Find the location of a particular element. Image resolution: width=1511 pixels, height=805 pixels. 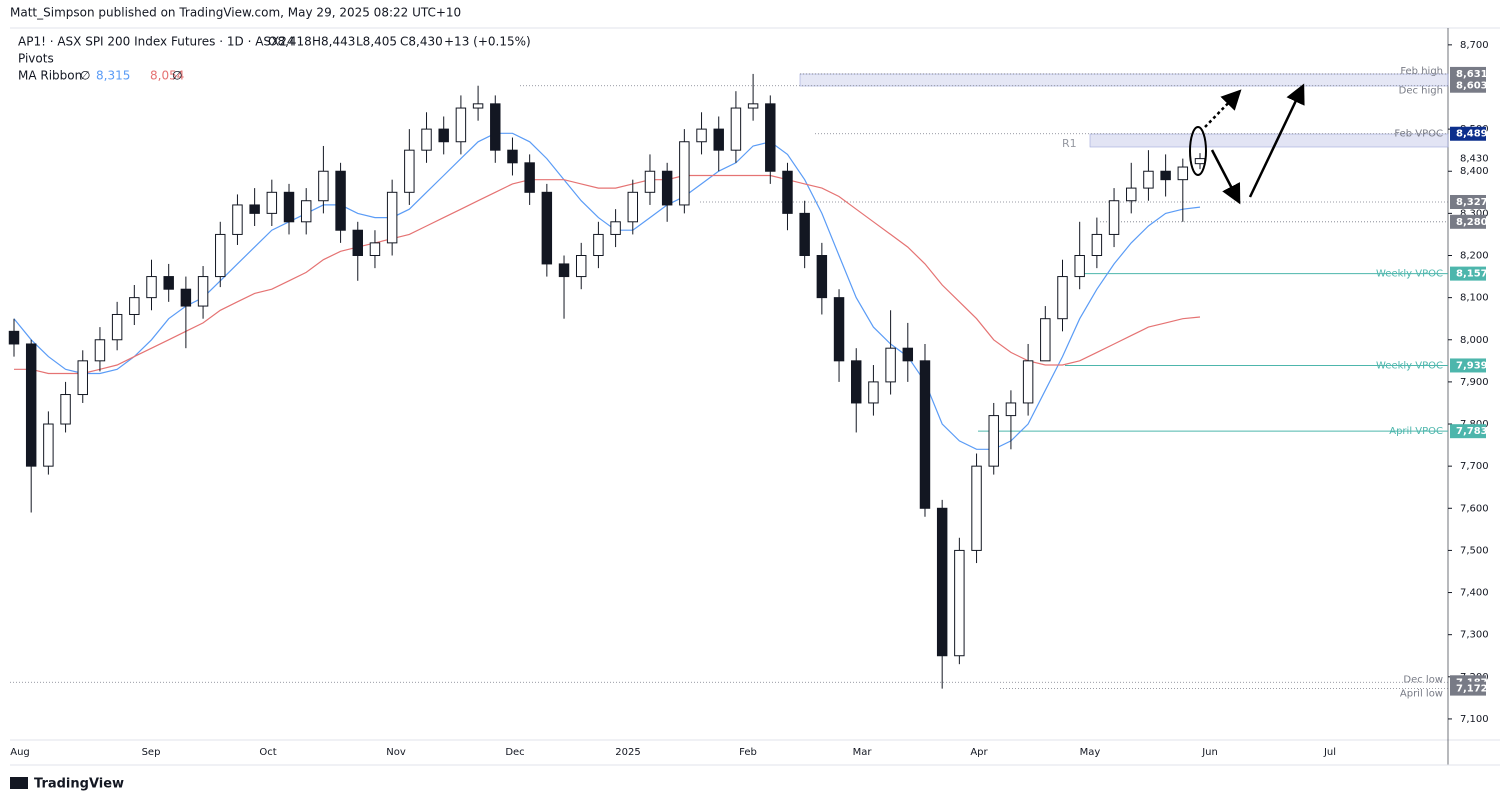

y-tick-label: 8,100 is located at coordinates (1474, 298).